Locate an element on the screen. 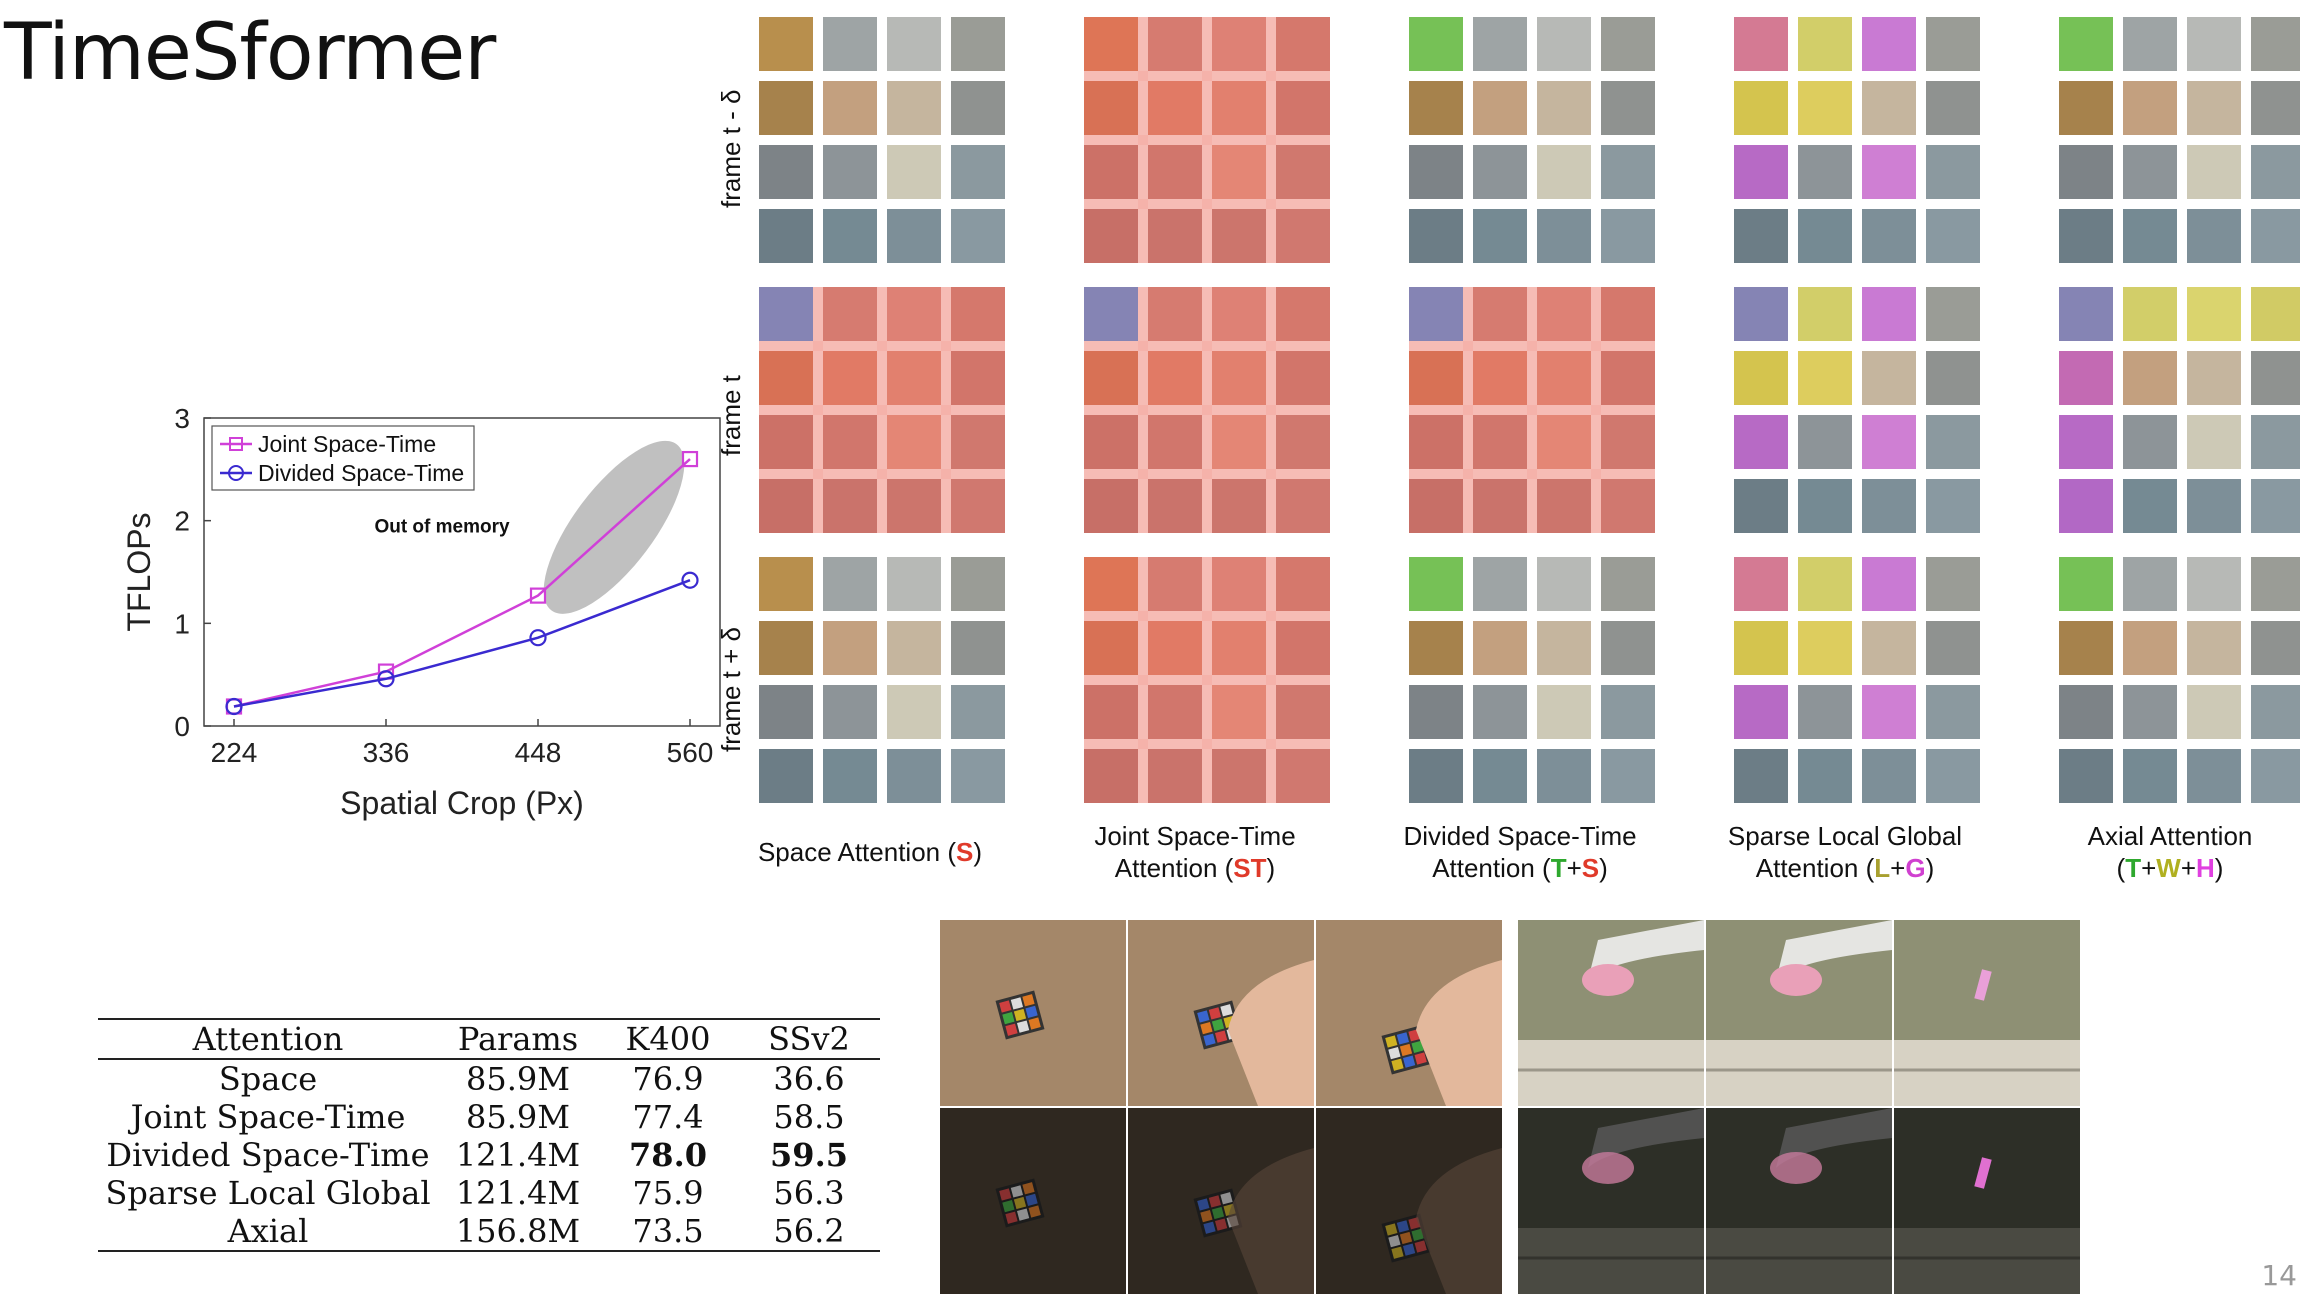 The width and height of the screenshot is (2311, 1310). table-header: Params is located at coordinates (518, 1039).